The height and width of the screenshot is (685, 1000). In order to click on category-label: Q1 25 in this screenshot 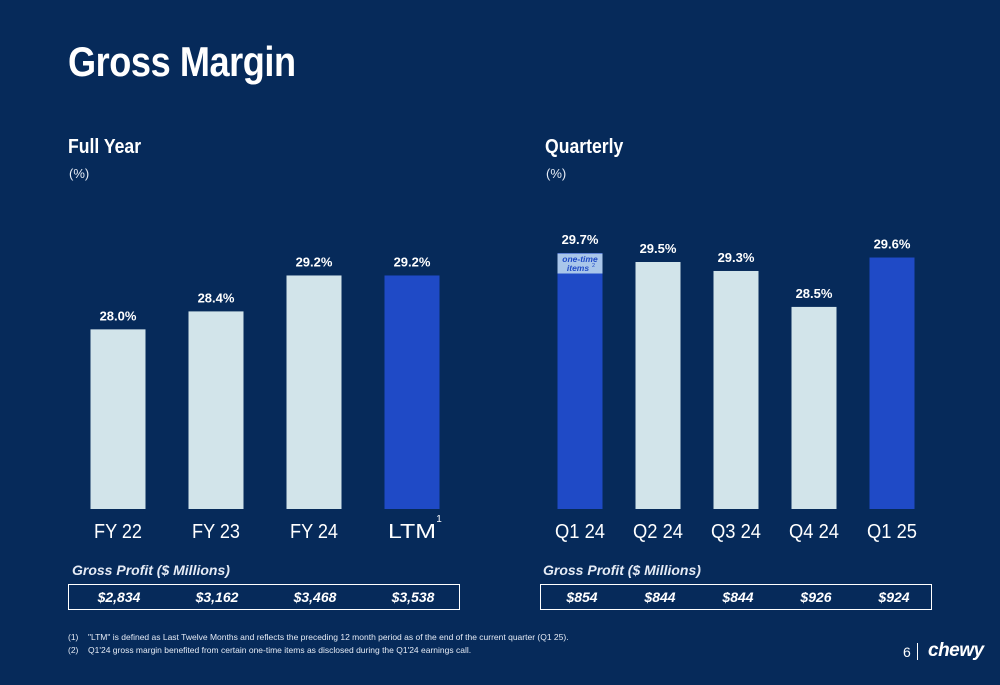, I will do `click(892, 532)`.